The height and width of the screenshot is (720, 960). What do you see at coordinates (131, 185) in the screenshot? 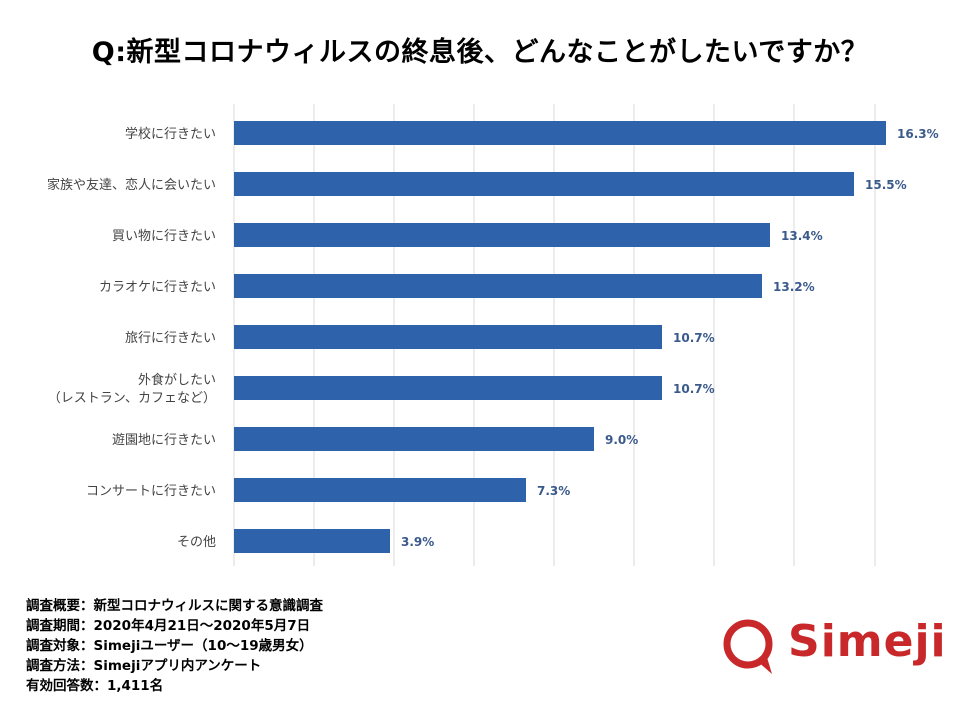
I see `category-label: 家族や友達、恋人に会いたい` at bounding box center [131, 185].